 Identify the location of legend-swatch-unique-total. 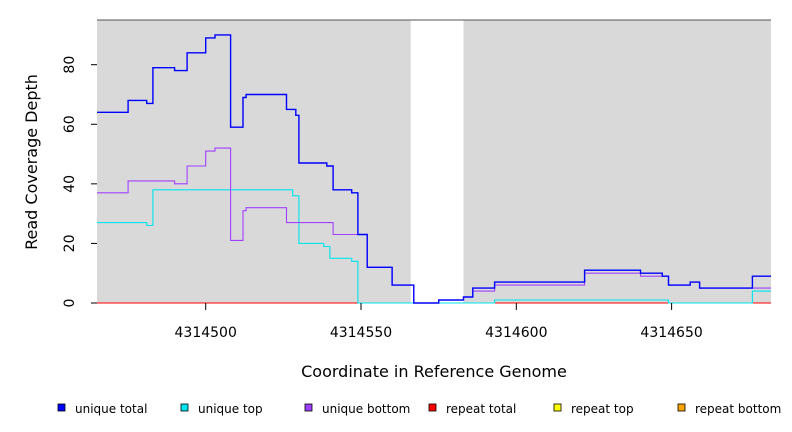
(61, 407).